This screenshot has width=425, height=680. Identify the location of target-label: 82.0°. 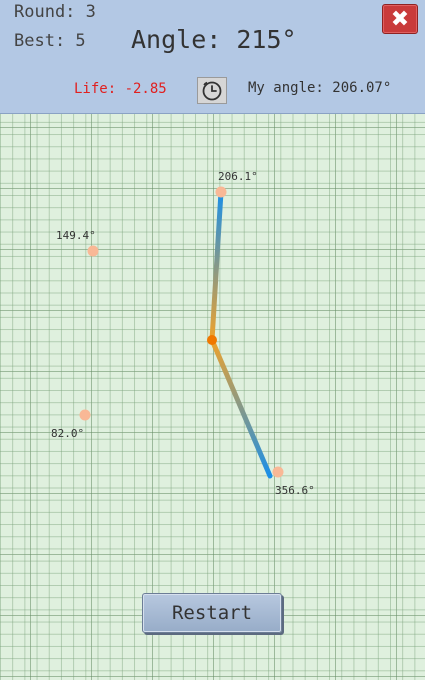
(67, 433).